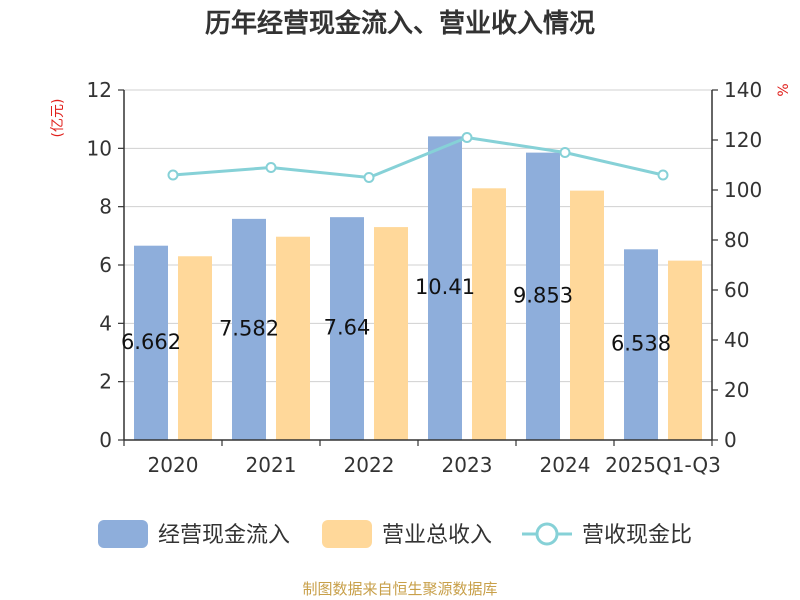 The height and width of the screenshot is (600, 800). I want to click on data-label: 10.41, so click(445, 287).